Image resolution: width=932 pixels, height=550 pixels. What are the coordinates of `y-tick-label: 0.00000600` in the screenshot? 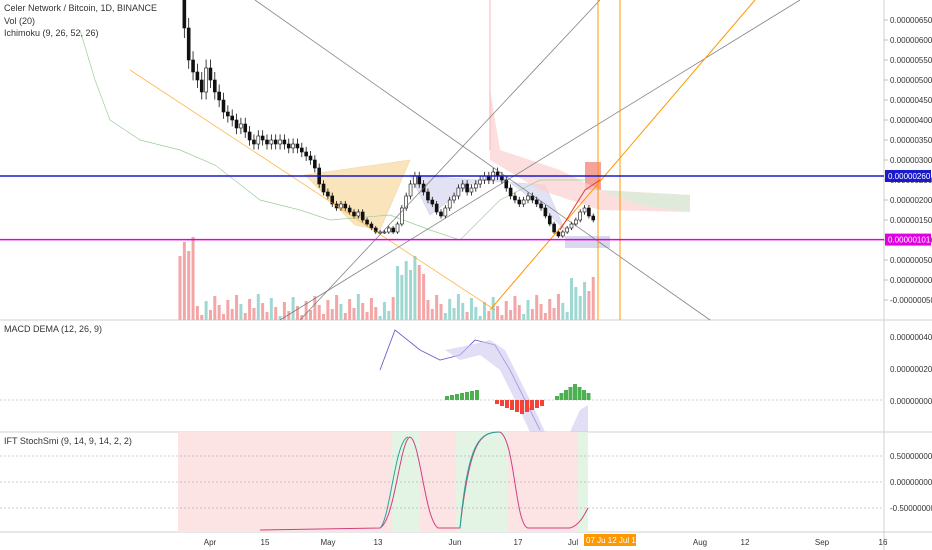 It's located at (911, 40).